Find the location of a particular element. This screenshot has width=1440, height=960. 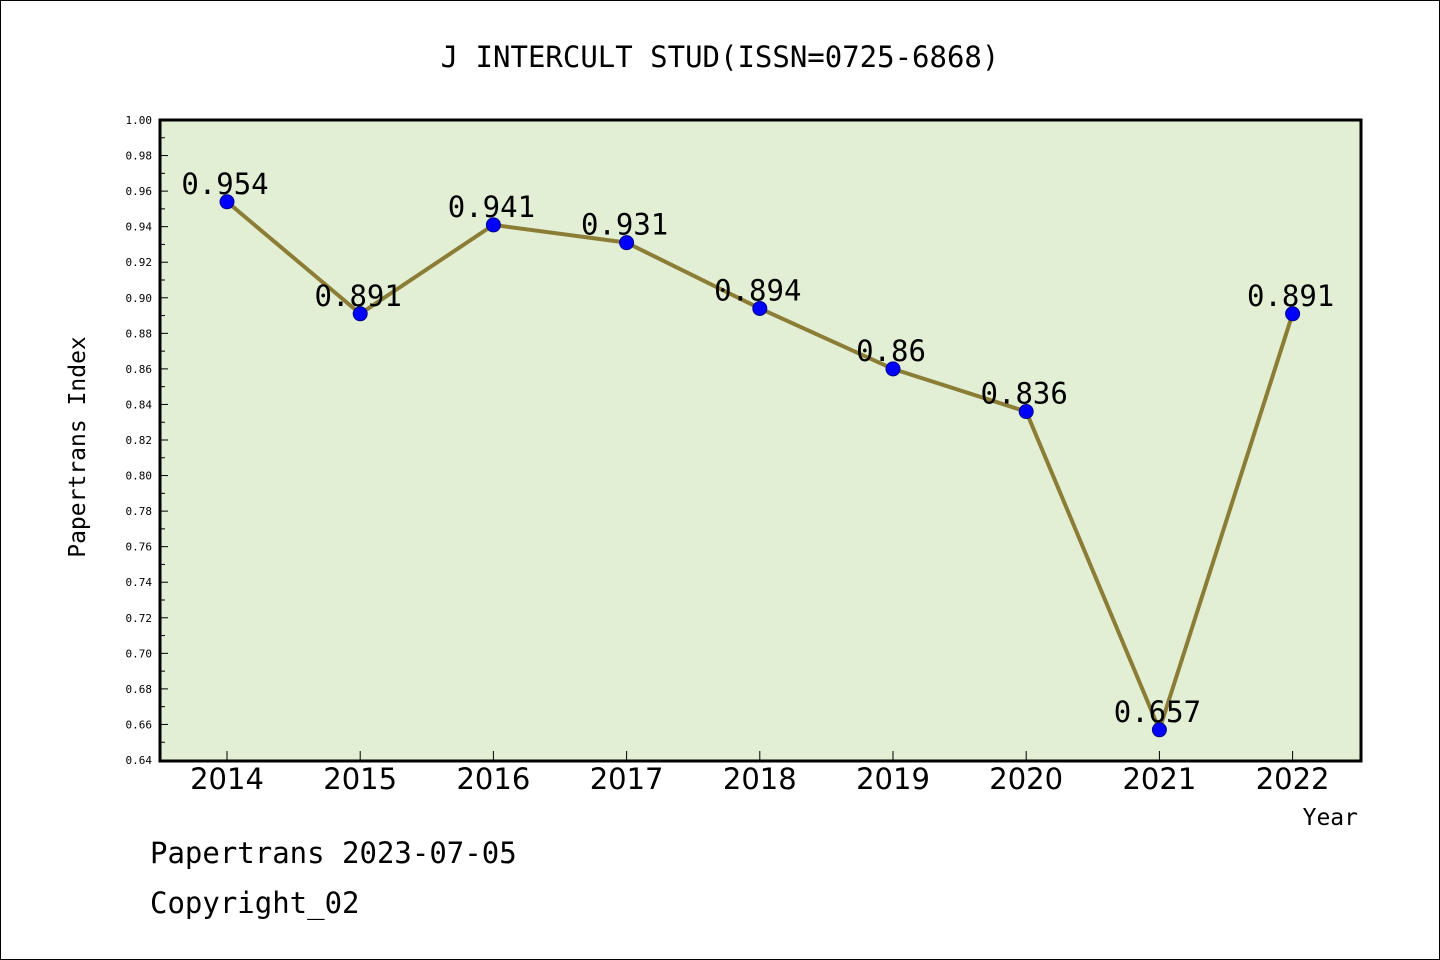

y-tick-label: 0.94 is located at coordinates (139, 227).